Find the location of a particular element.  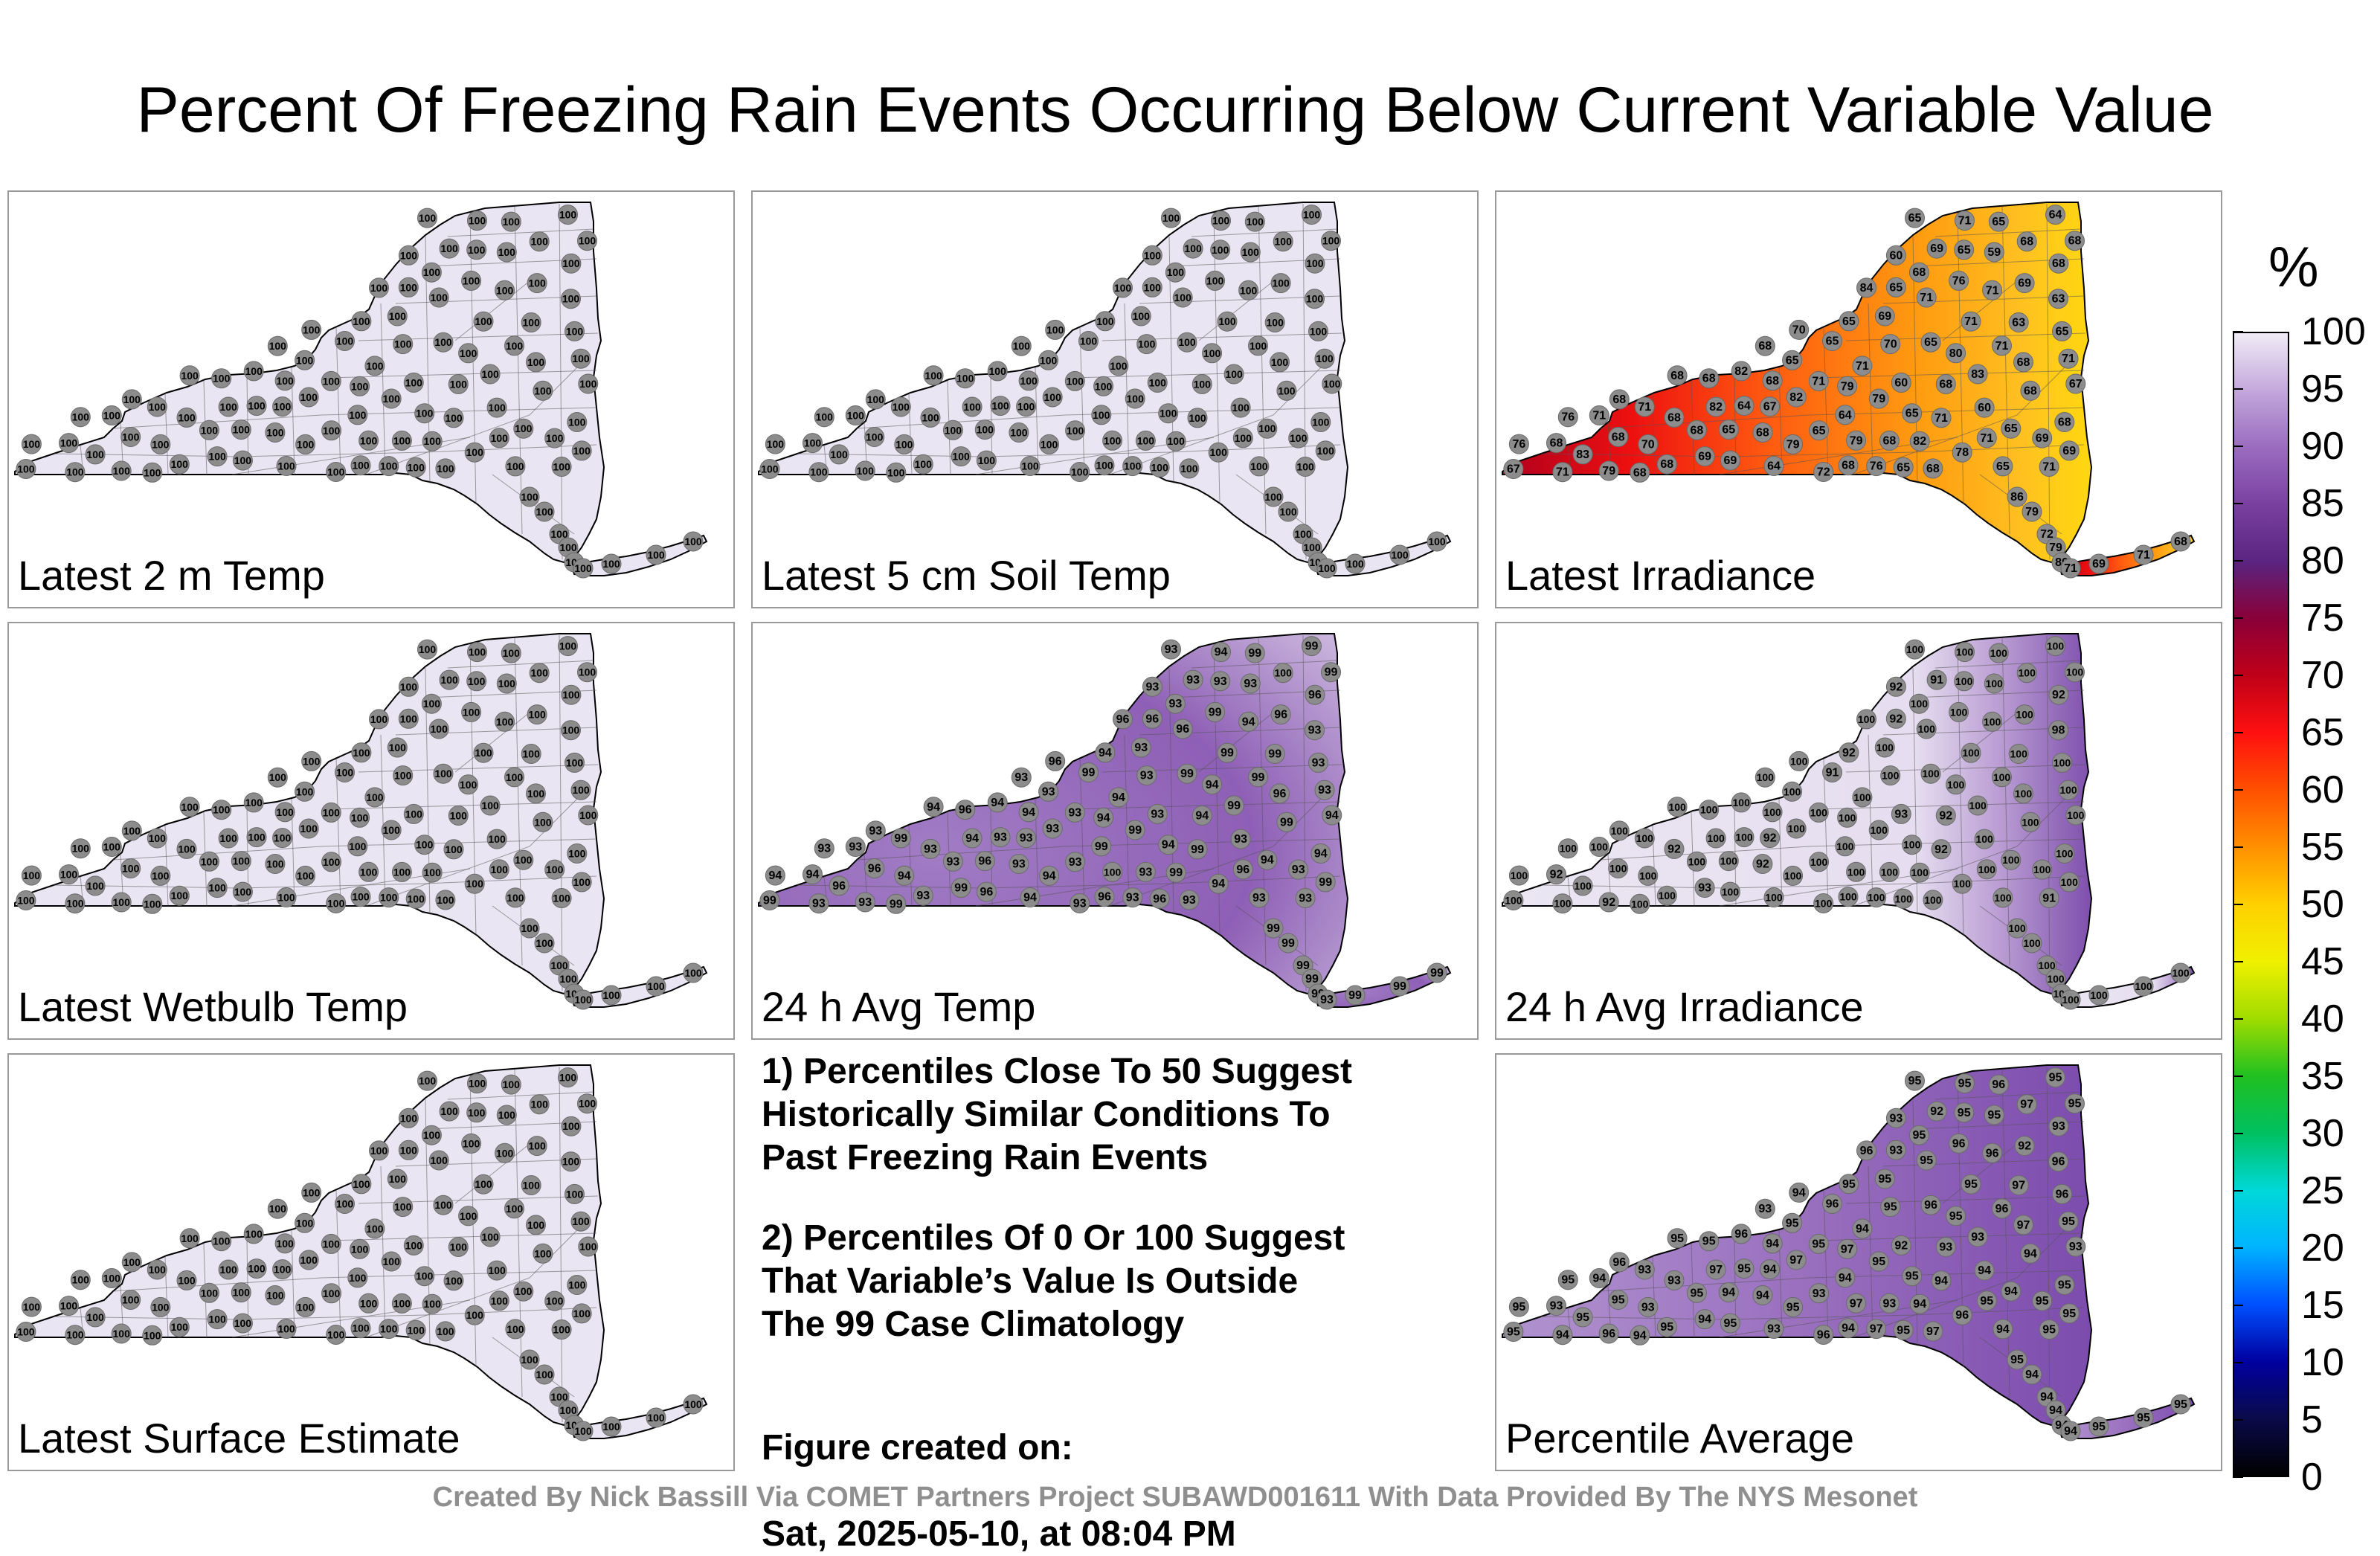

station-value: 96 is located at coordinates (1315, 695).